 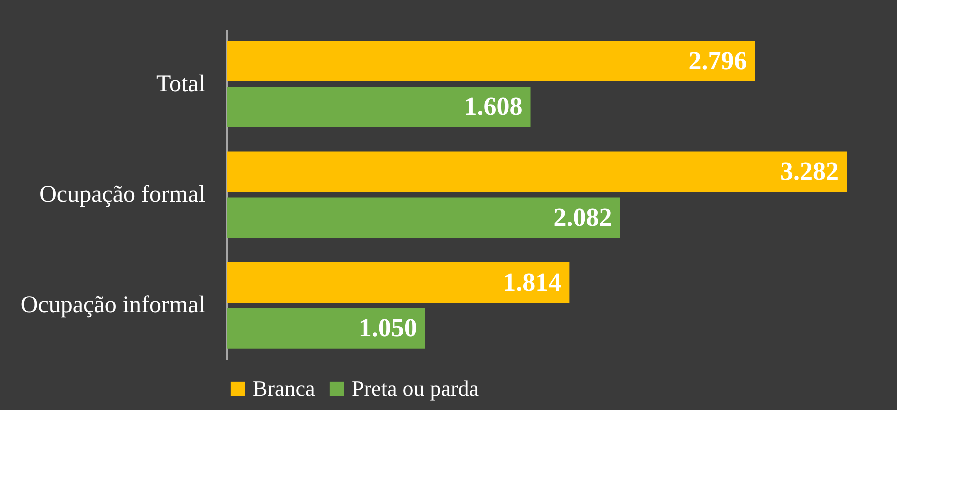 What do you see at coordinates (493, 107) in the screenshot?
I see `data-label: 1.608` at bounding box center [493, 107].